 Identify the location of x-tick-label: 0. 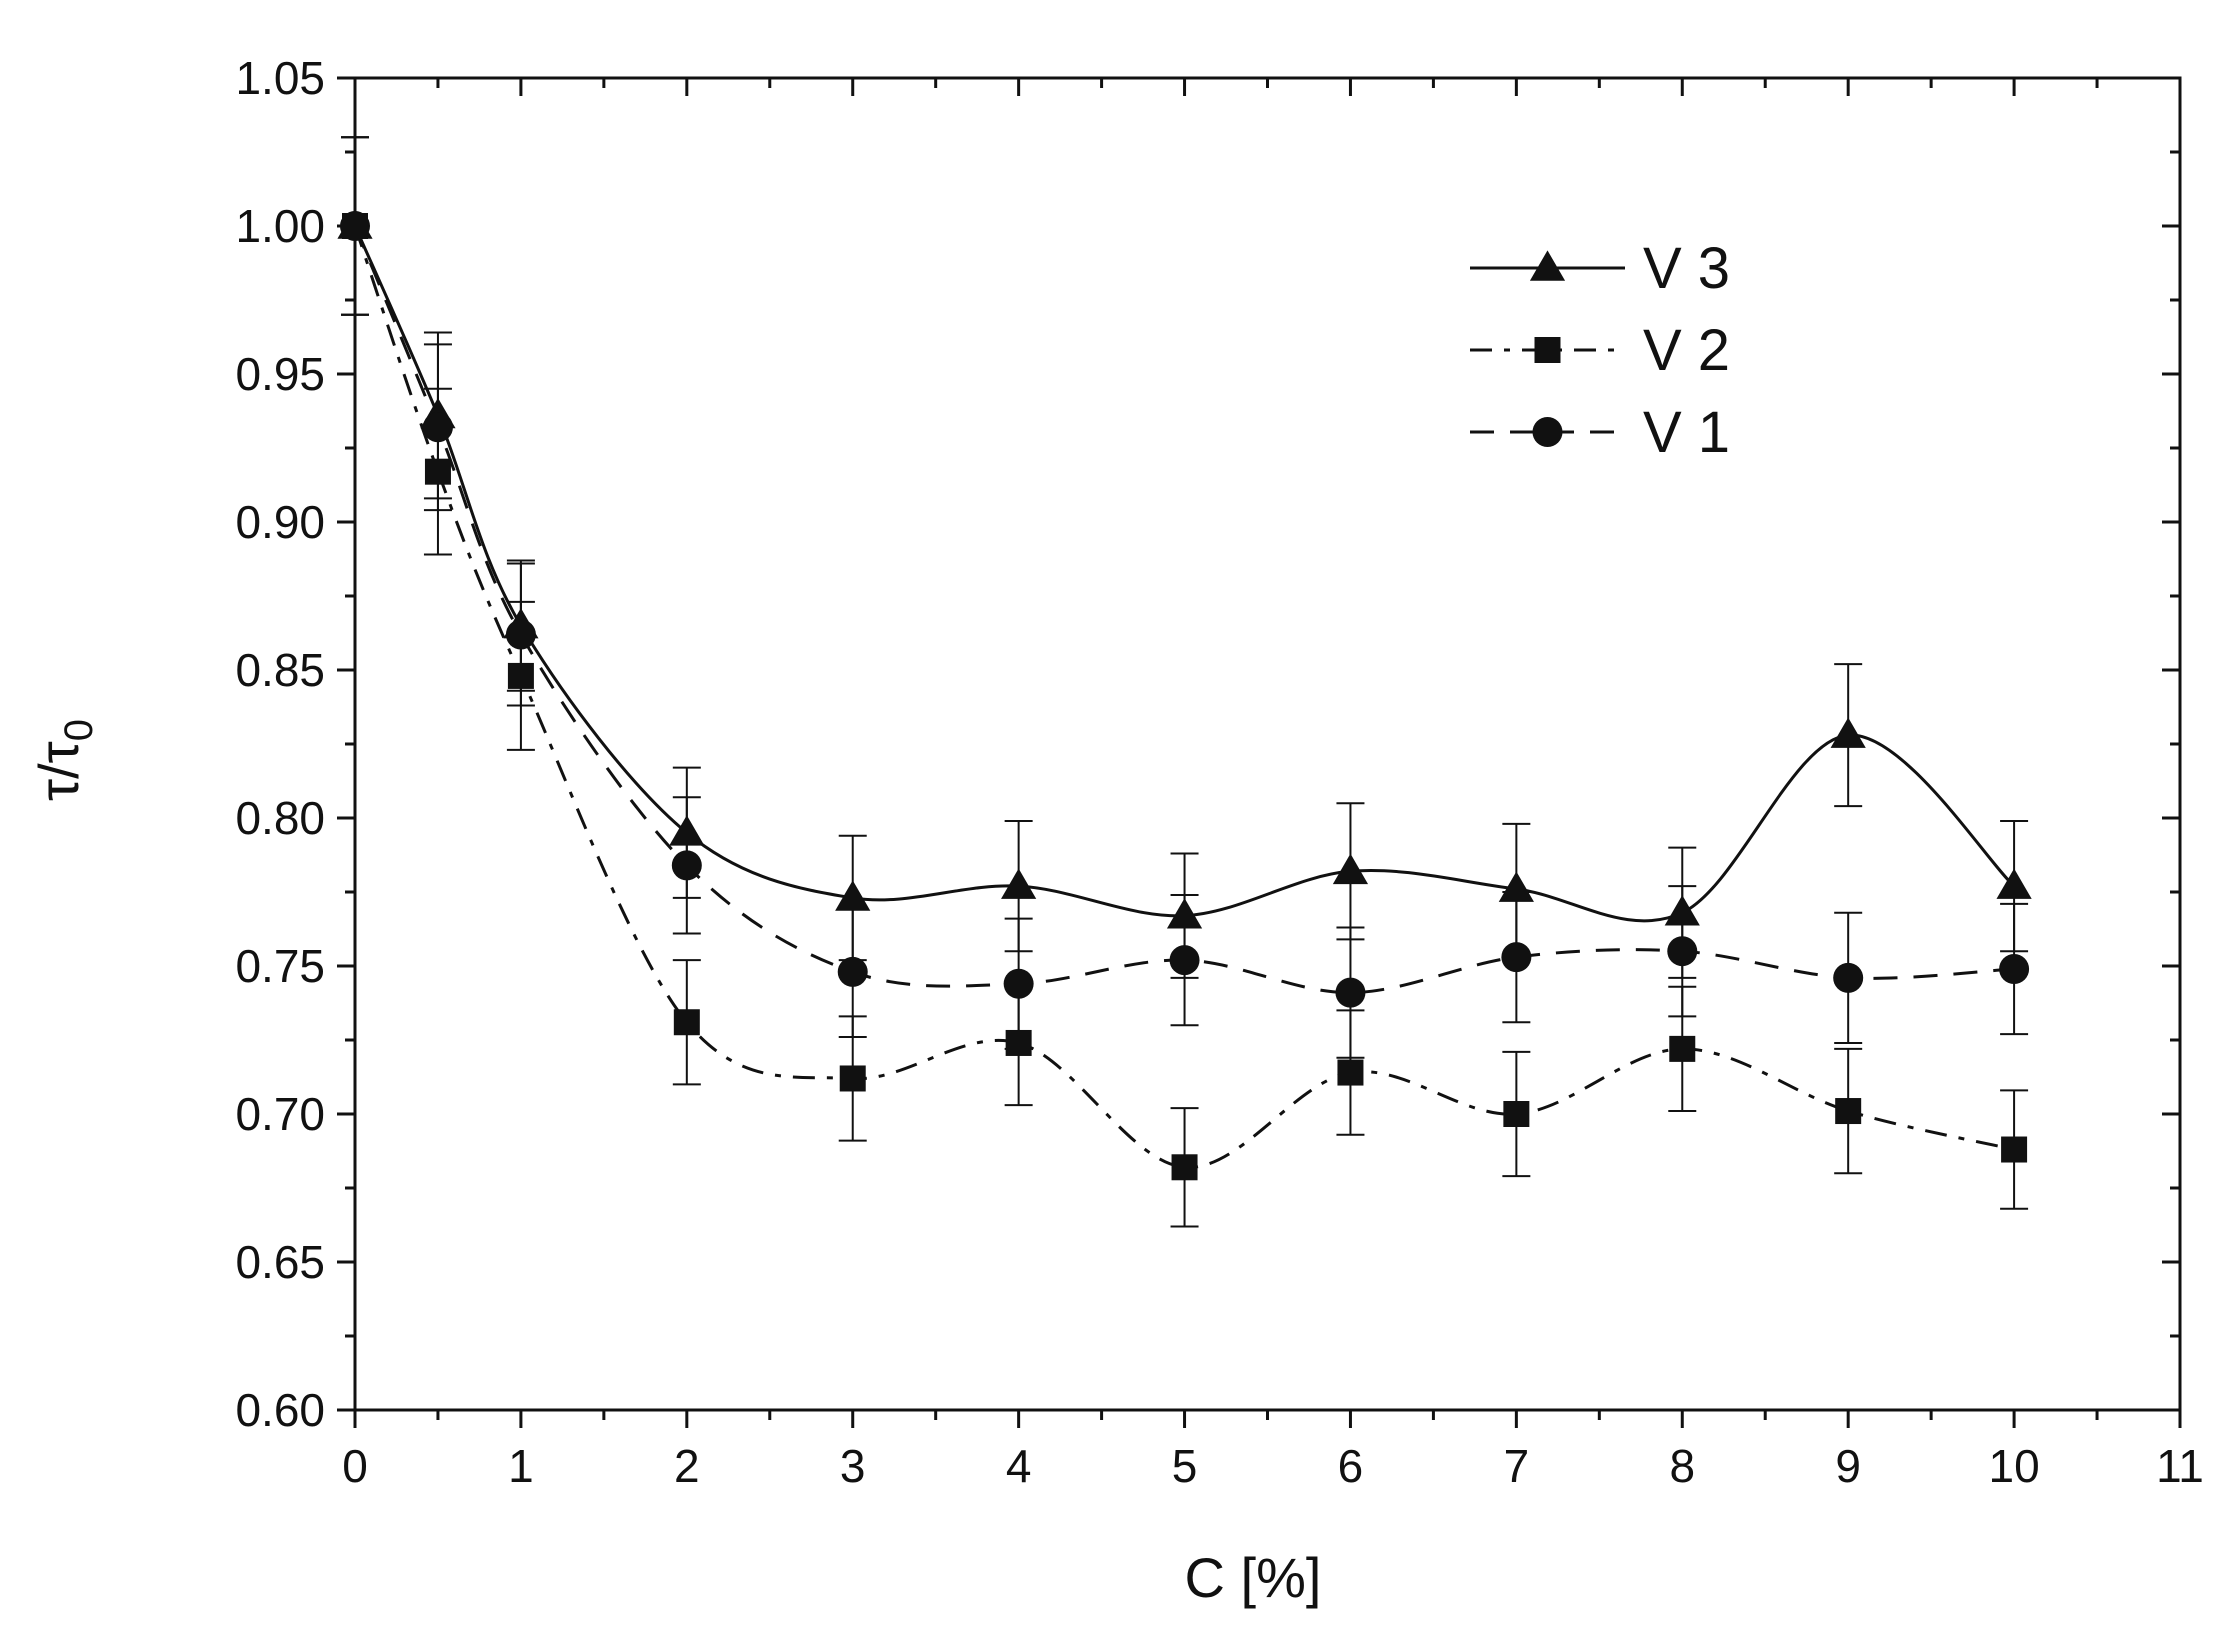
(355, 1466).